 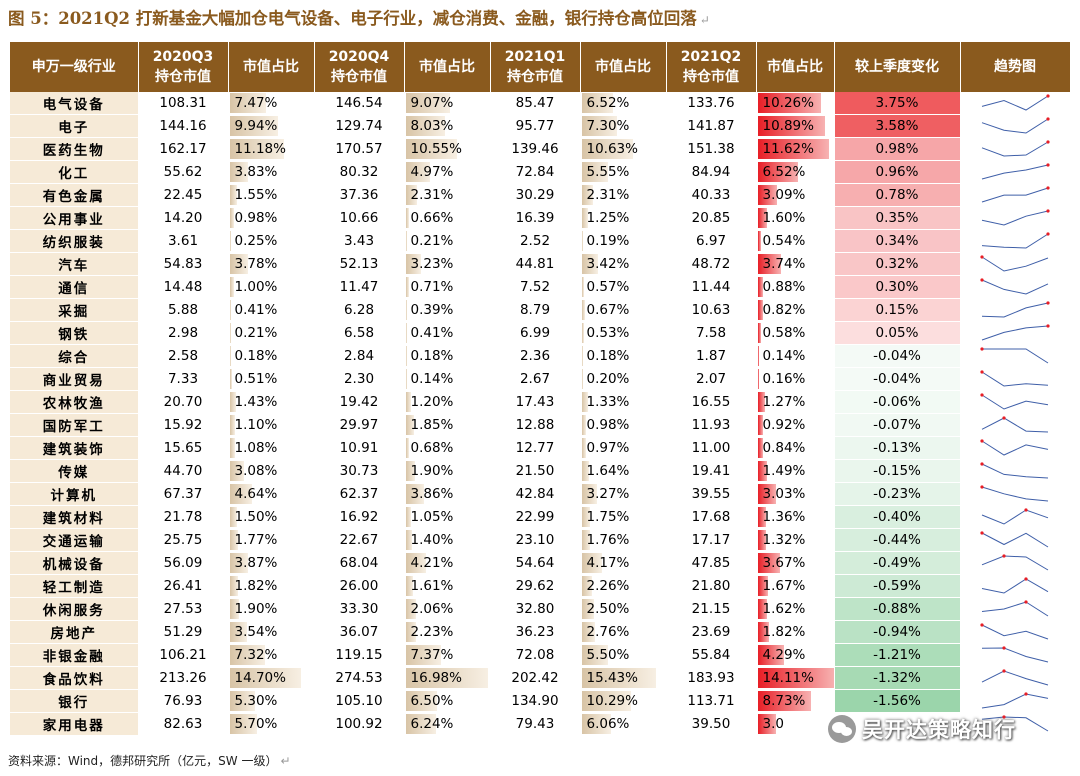 I want to click on share-cell: 14.11%, so click(x=795, y=678).